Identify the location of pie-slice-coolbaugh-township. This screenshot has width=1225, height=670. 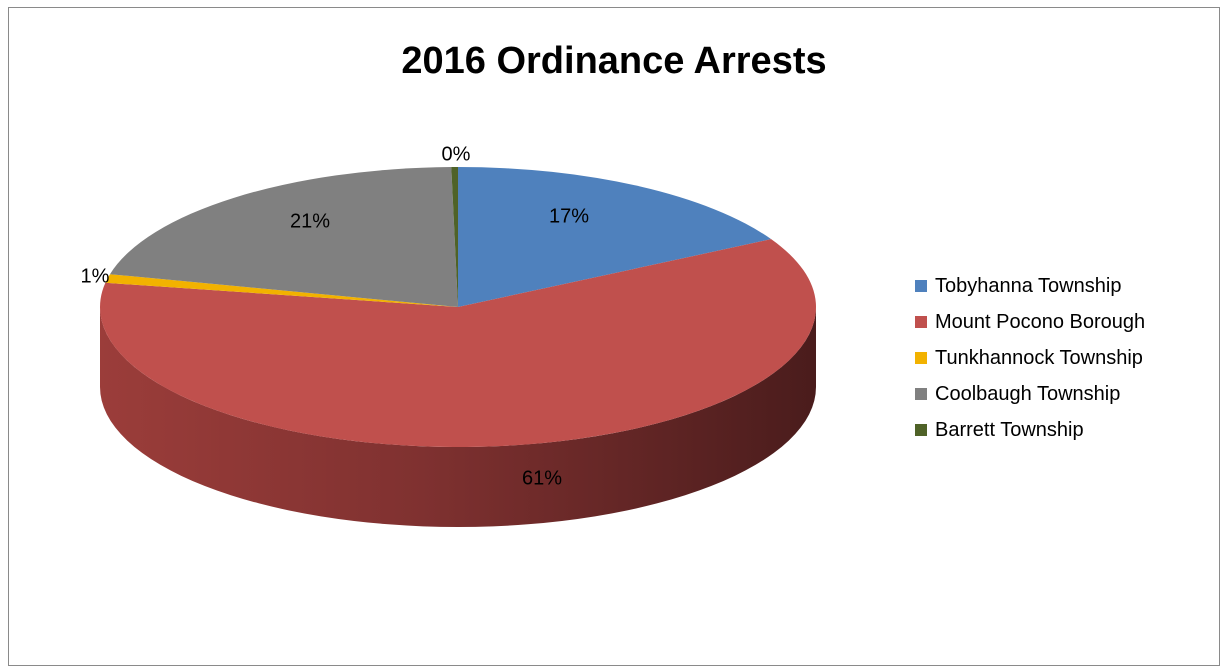
(283, 237).